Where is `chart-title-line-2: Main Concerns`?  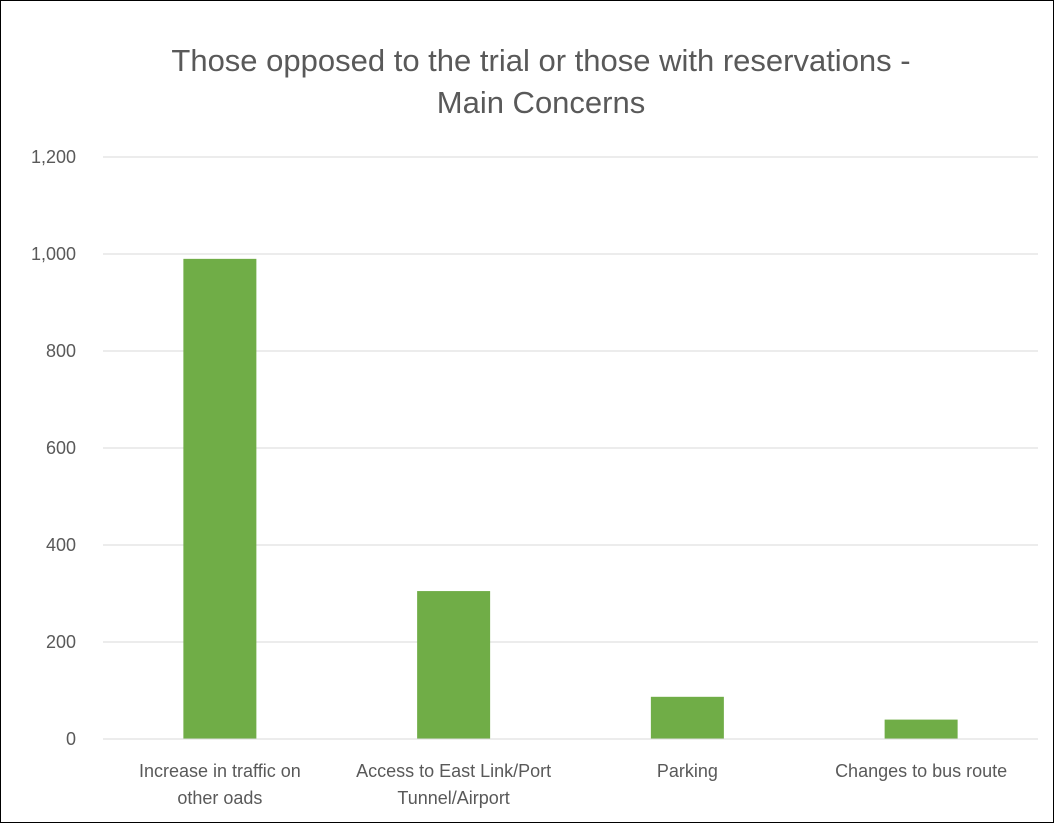
chart-title-line-2: Main Concerns is located at coordinates (541, 102).